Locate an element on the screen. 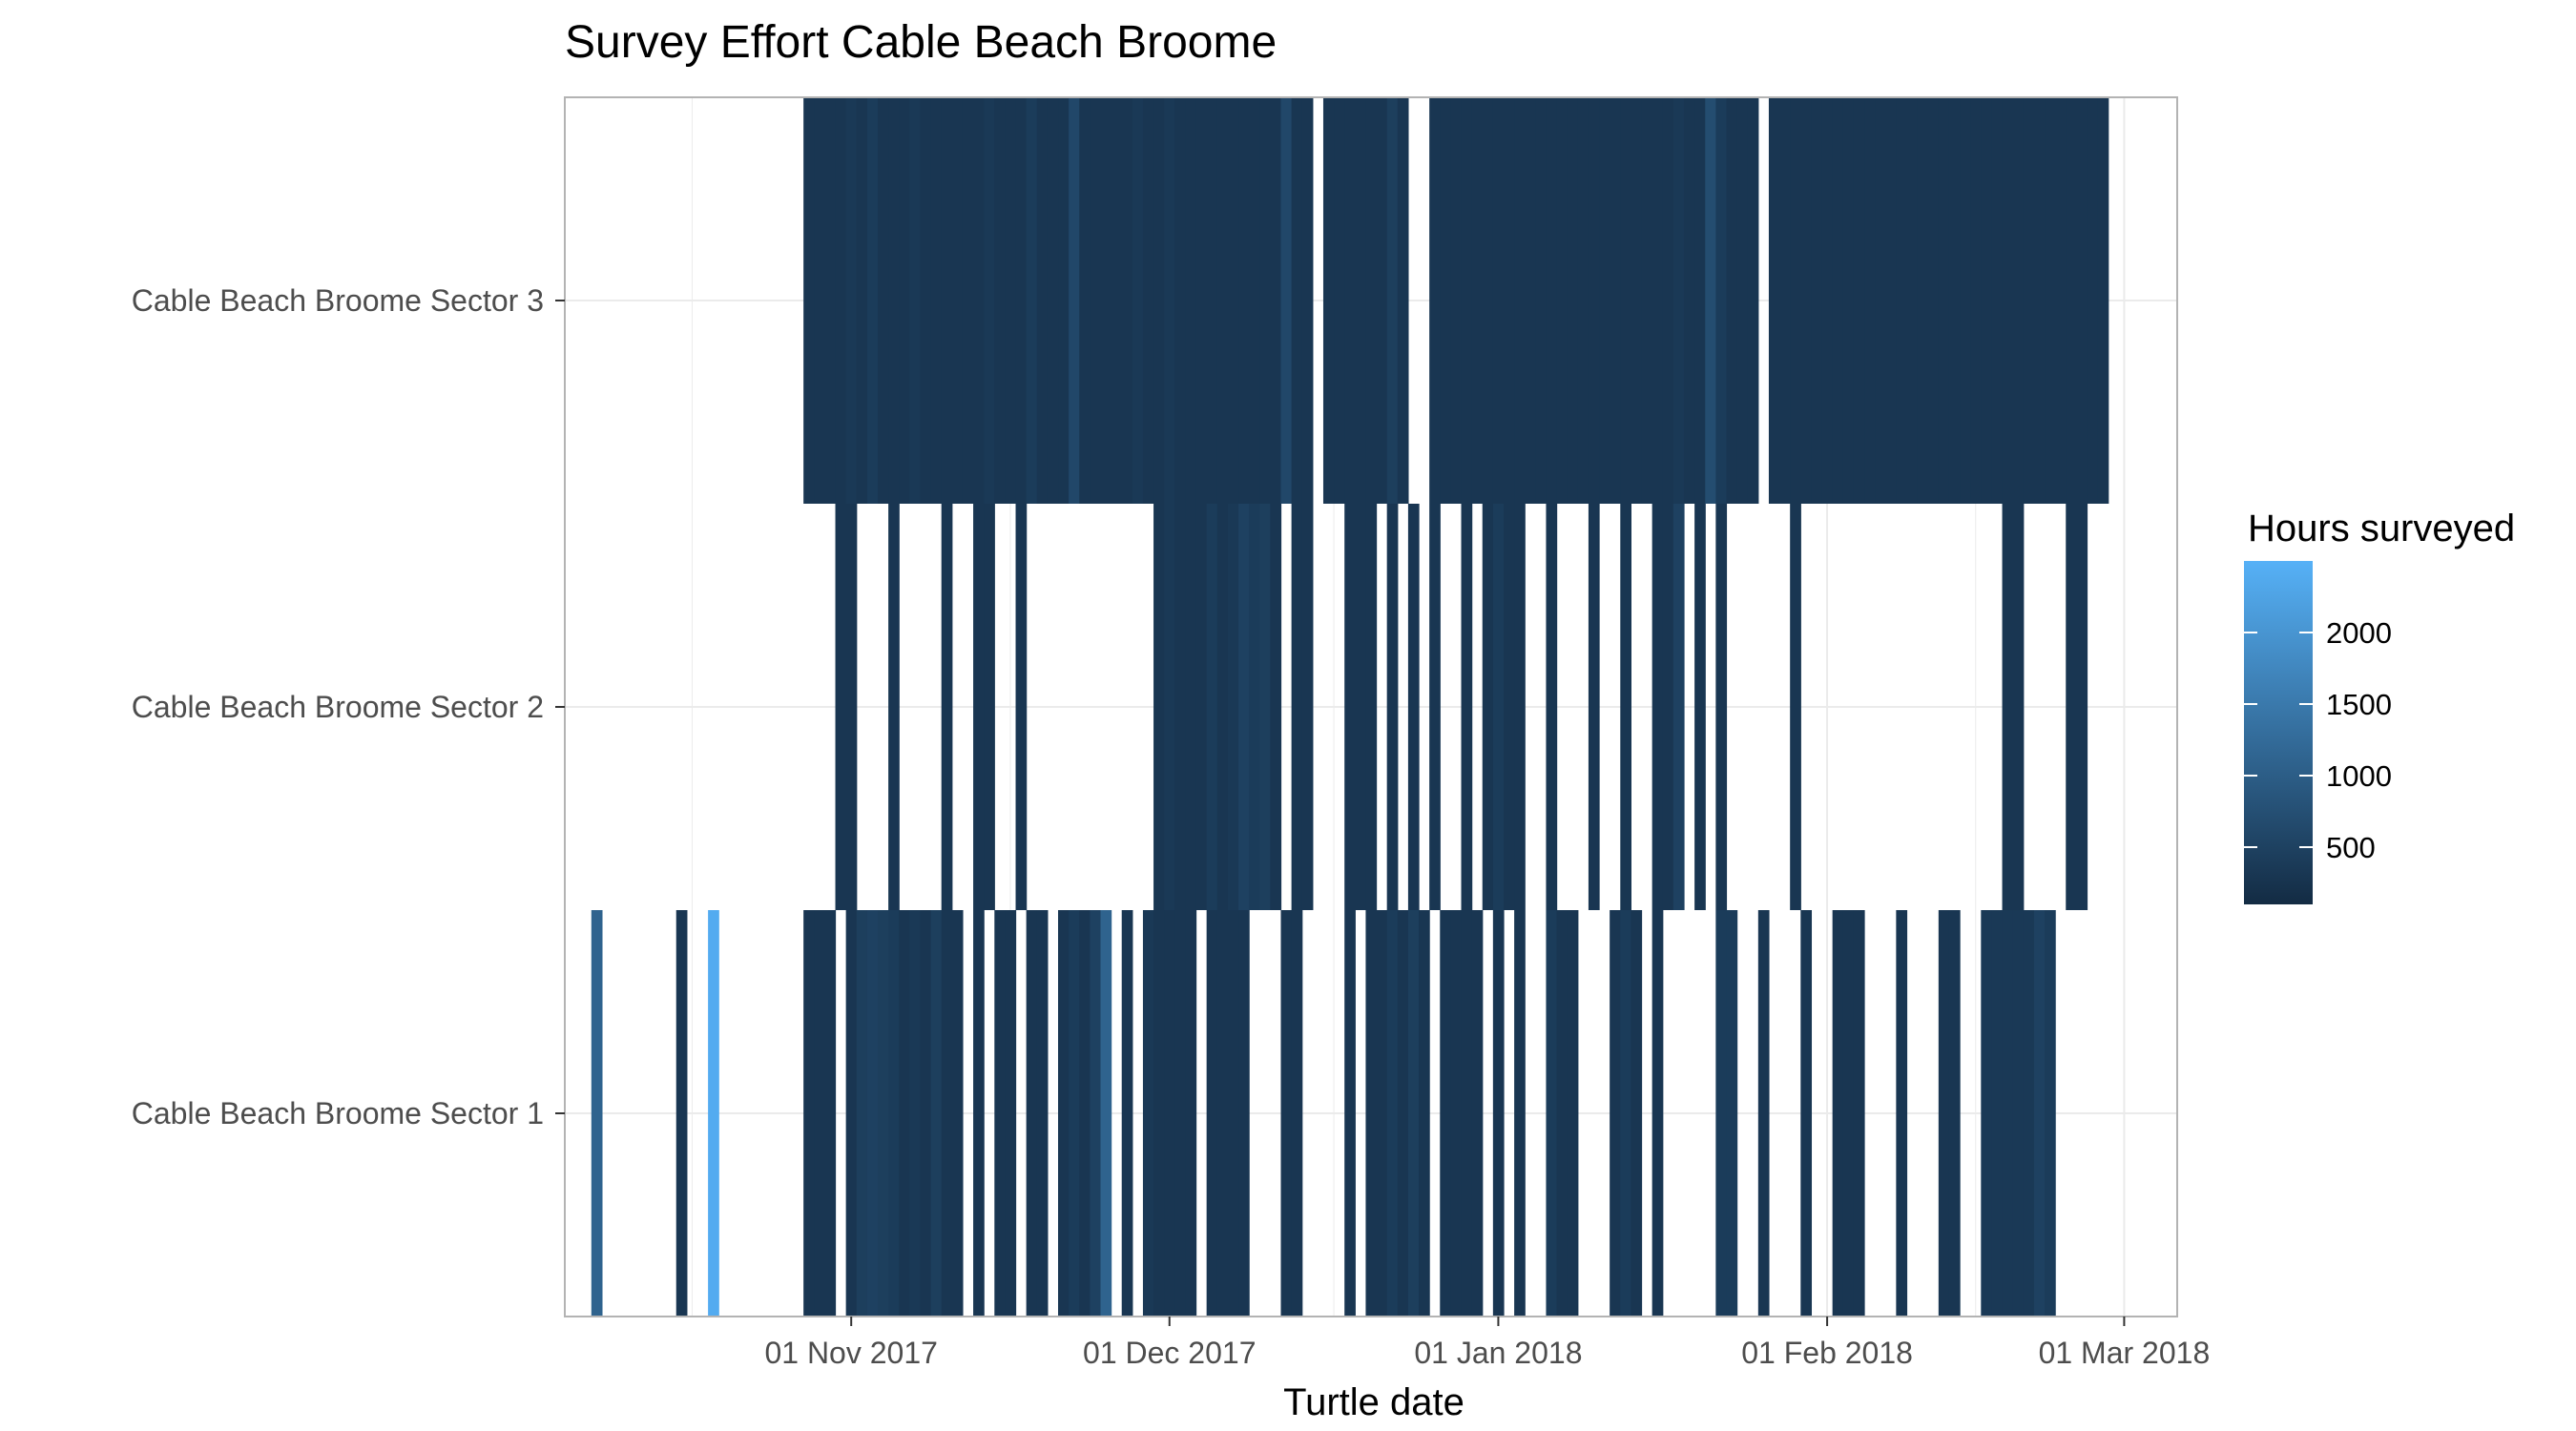 Image resolution: width=2576 pixels, height=1431 pixels. x-tick-label: 01 Nov 2017 is located at coordinates (850, 1353).